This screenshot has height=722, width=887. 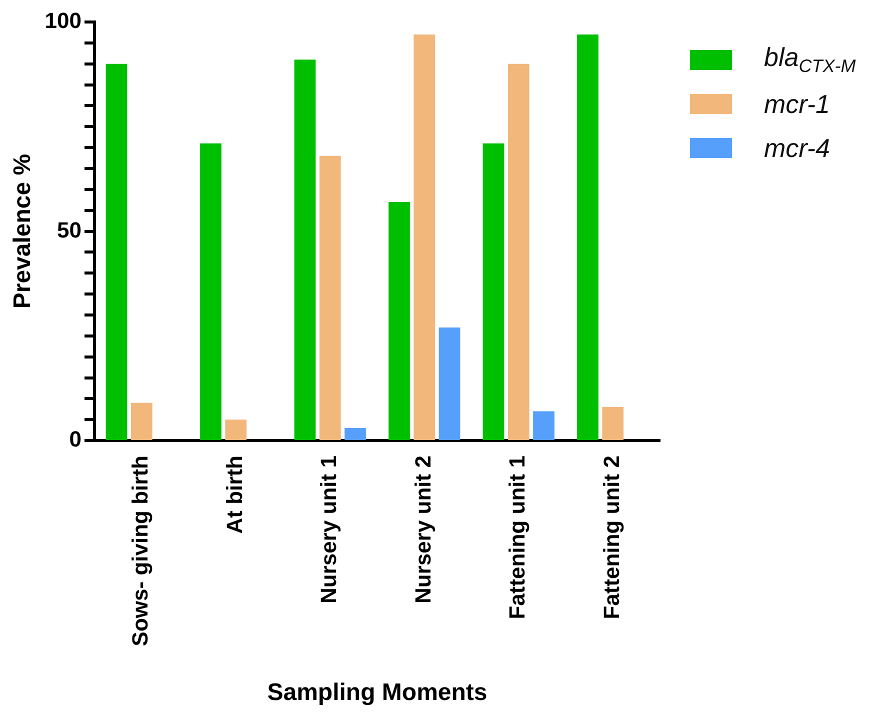 I want to click on y-tick-label: 50, so click(x=69, y=229).